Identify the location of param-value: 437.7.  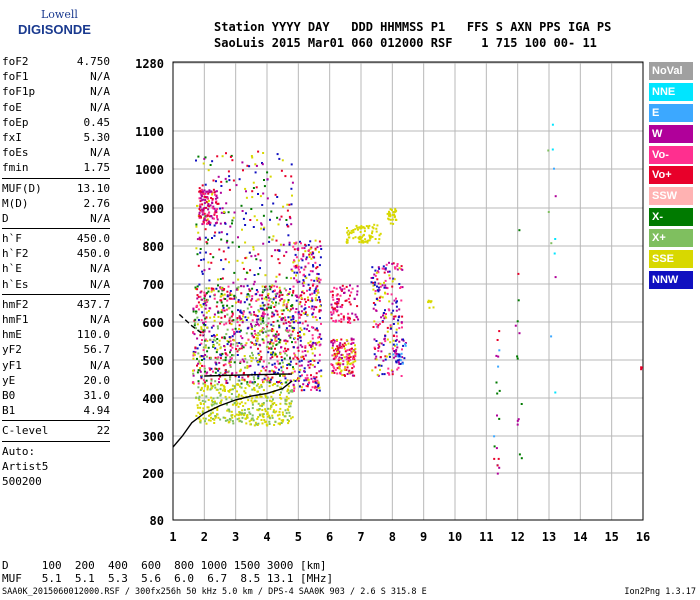
(93, 304).